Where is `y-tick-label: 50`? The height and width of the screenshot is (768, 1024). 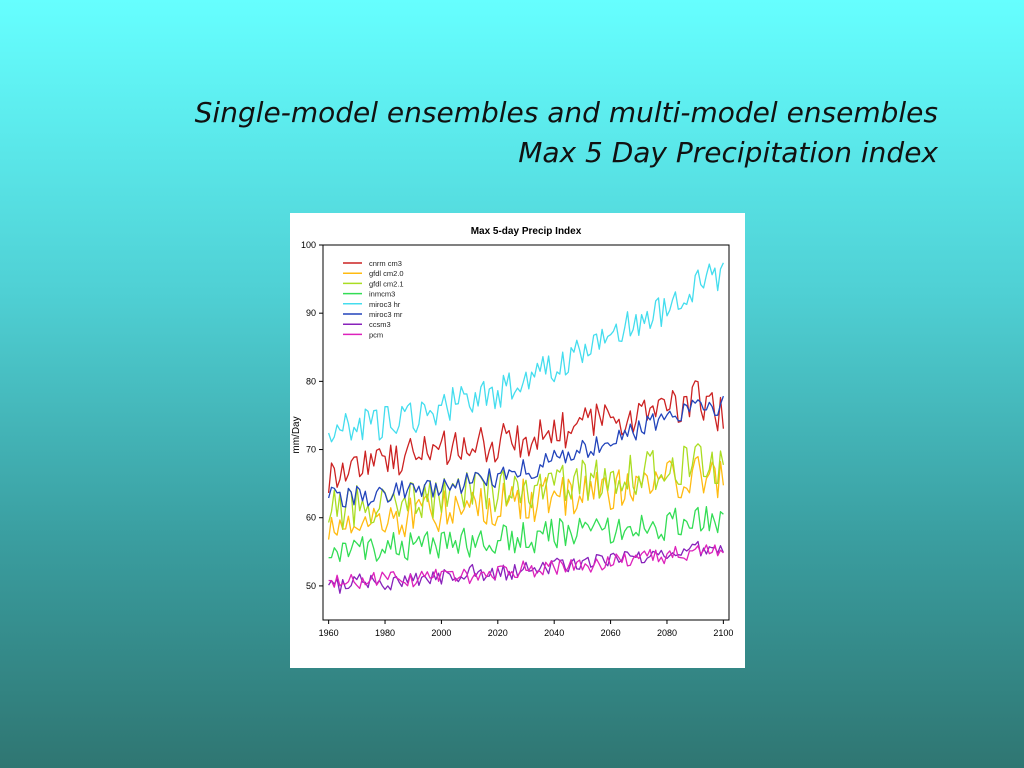
y-tick-label: 50 is located at coordinates (311, 586).